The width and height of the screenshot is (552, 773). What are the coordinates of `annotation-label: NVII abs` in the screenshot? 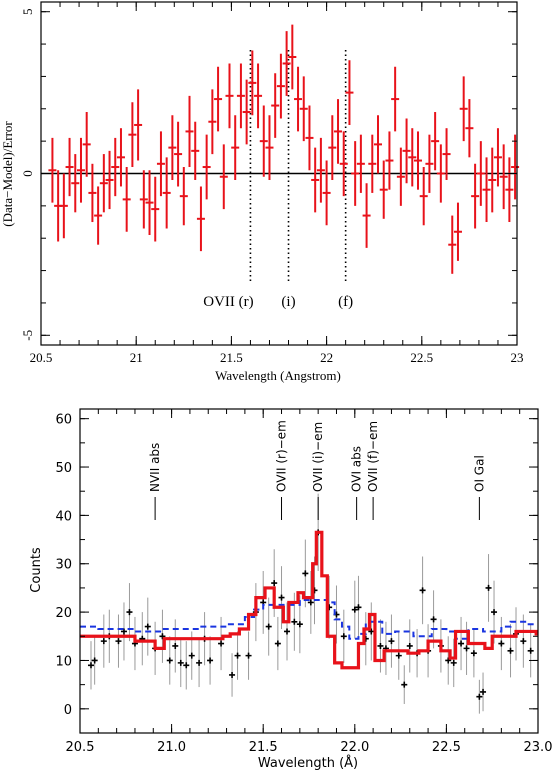 It's located at (155, 467).